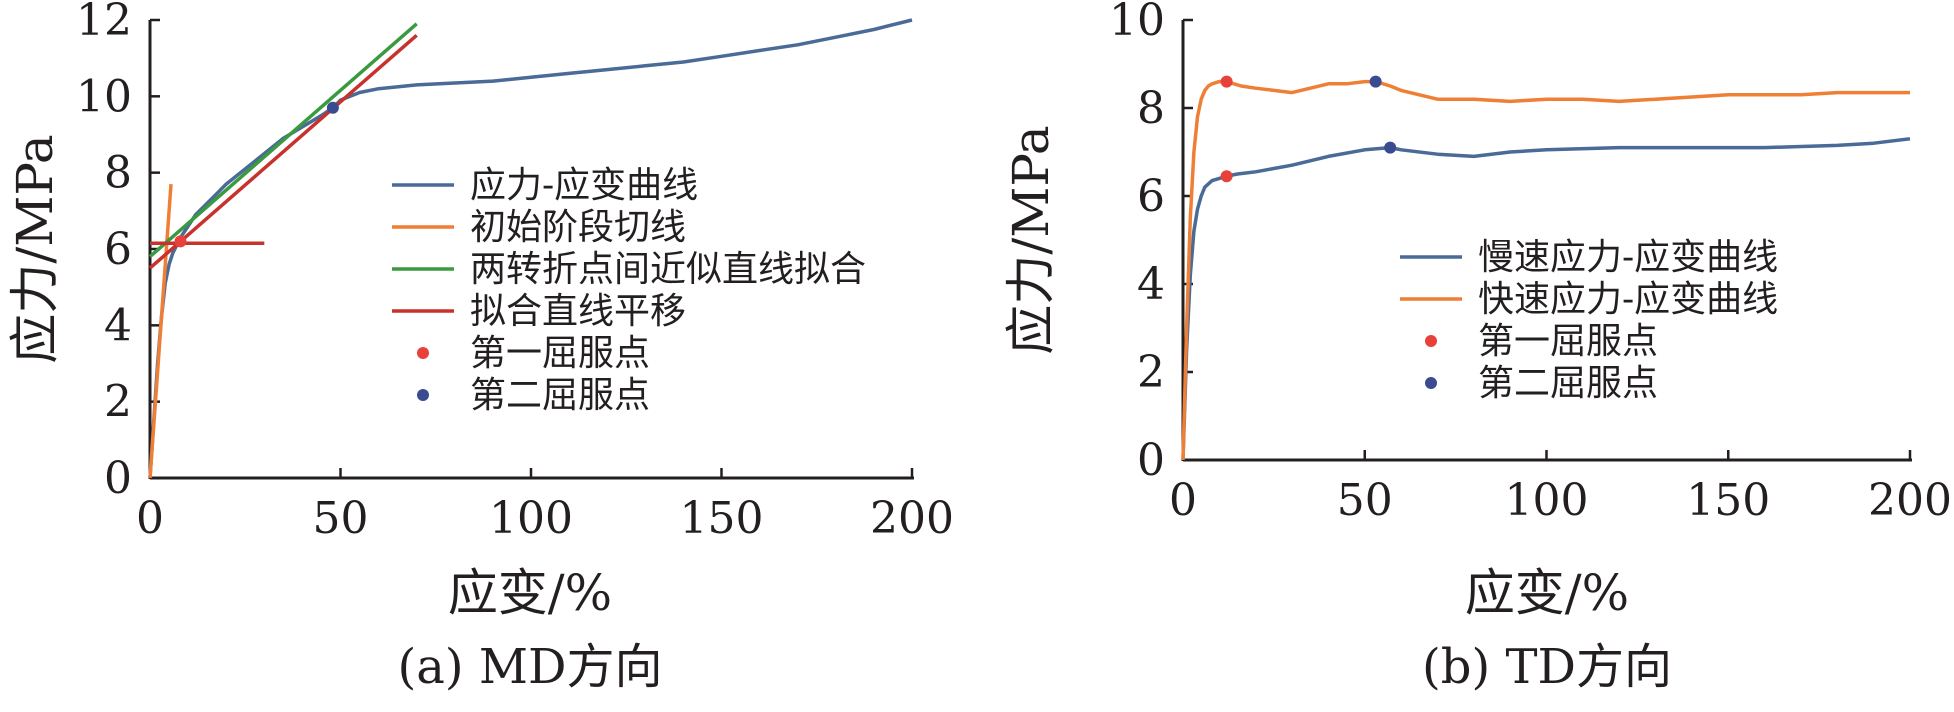 This screenshot has width=1954, height=712. I want to click on y-tick-label: 12, so click(104, 23).